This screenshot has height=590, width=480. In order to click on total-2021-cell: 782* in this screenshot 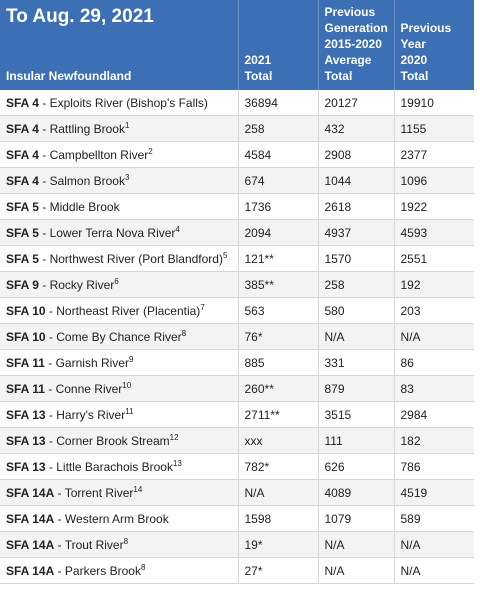, I will do `click(278, 466)`.